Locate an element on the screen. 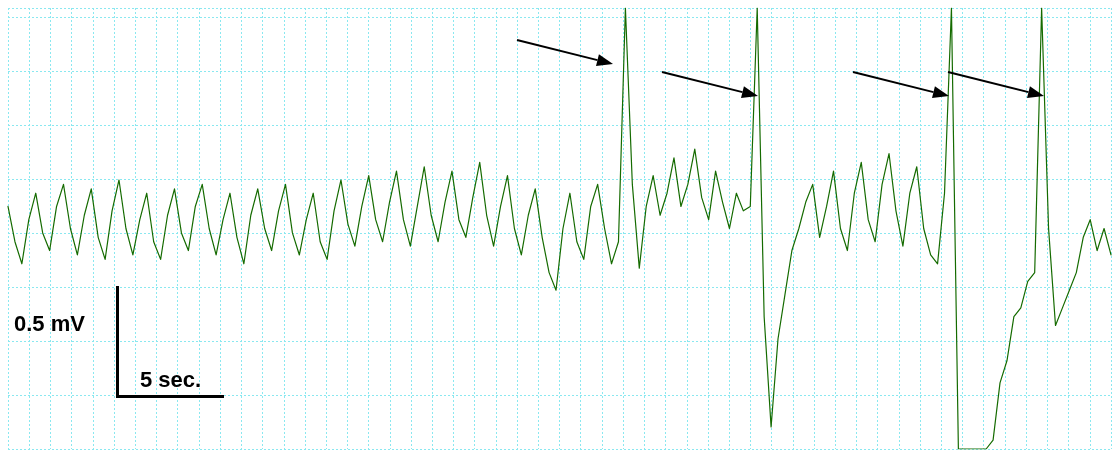 The image size is (1114, 457). annotation: 5 sec. is located at coordinates (171, 380).